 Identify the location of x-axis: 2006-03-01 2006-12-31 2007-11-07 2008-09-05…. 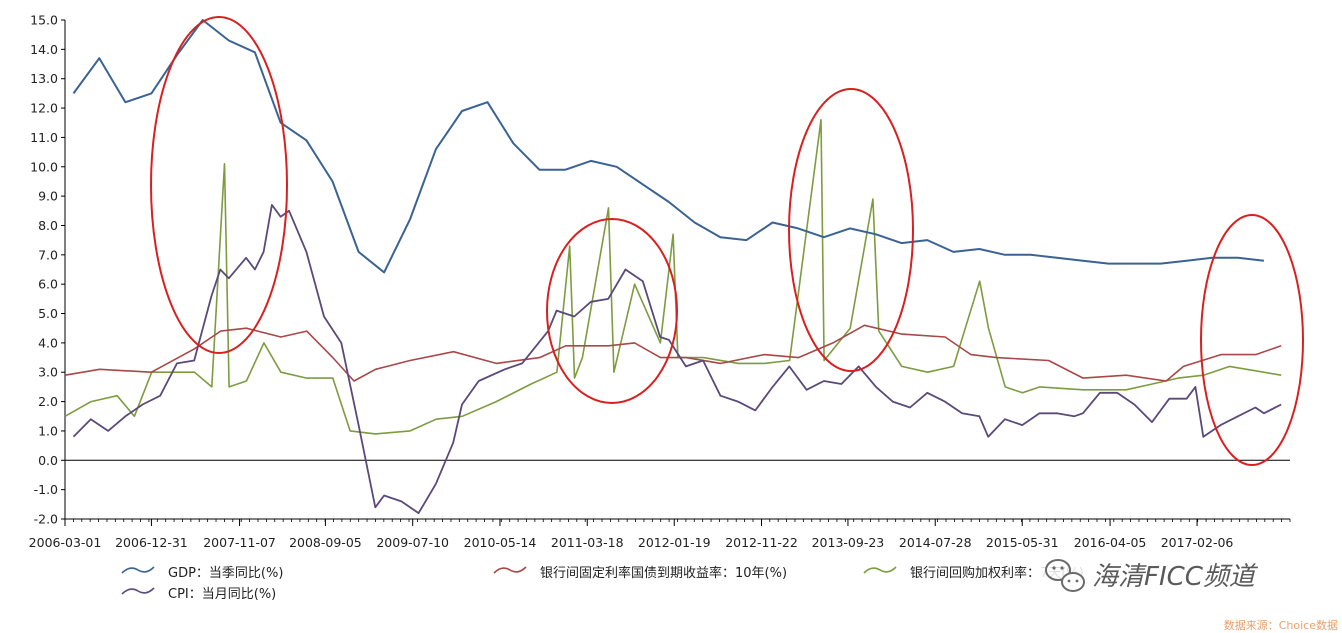
(660, 534).